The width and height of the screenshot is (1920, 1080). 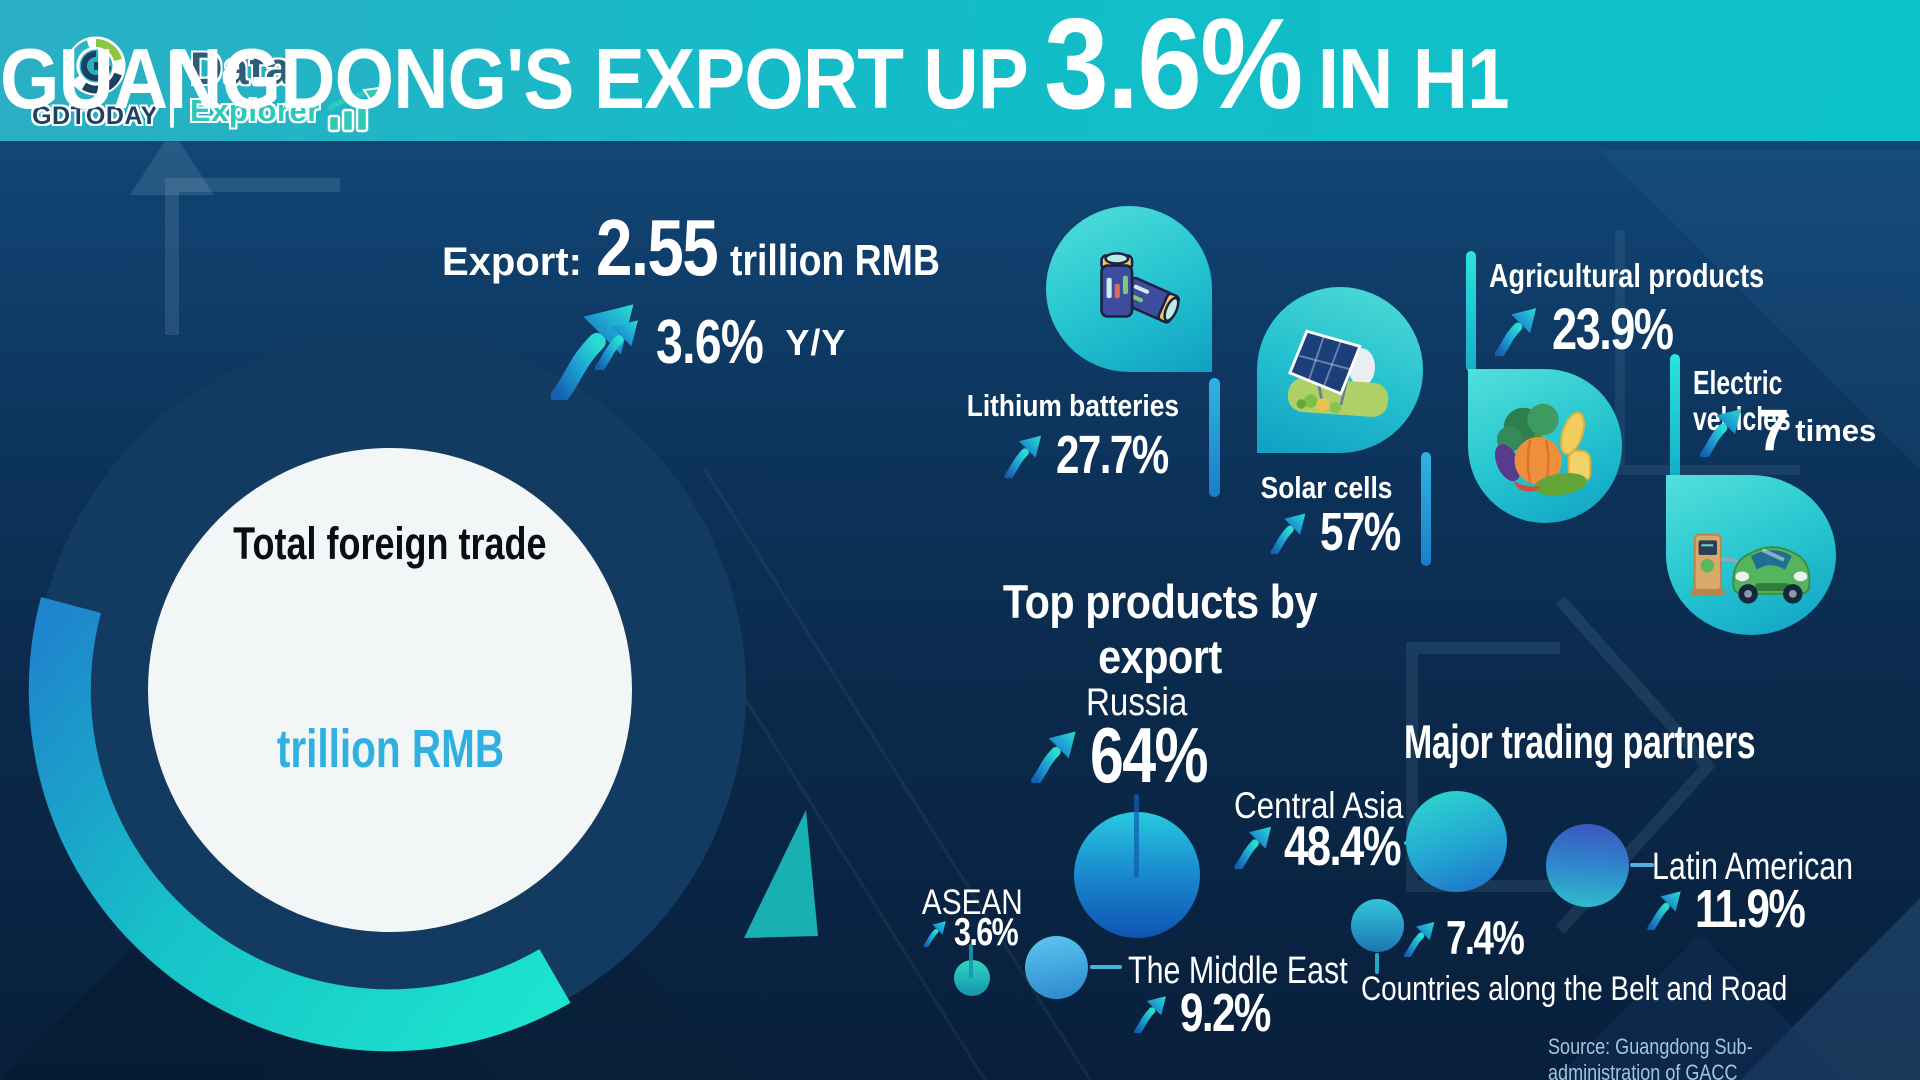 What do you see at coordinates (1160, 629) in the screenshot?
I see `section-title-top-products: Top products by export` at bounding box center [1160, 629].